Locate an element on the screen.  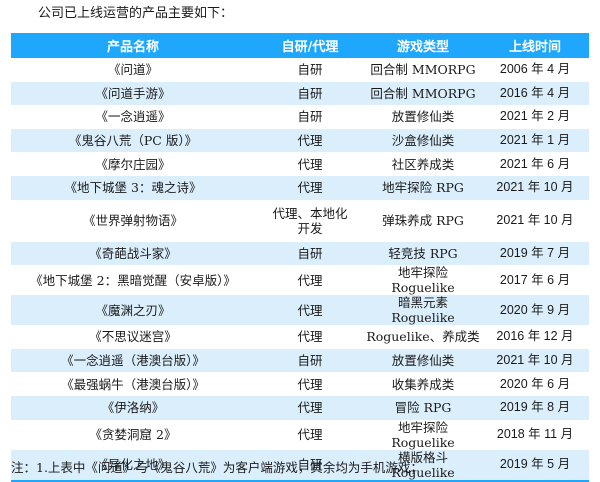
cell-product-name: 《摩尔庄园》 is located at coordinates (133, 164).